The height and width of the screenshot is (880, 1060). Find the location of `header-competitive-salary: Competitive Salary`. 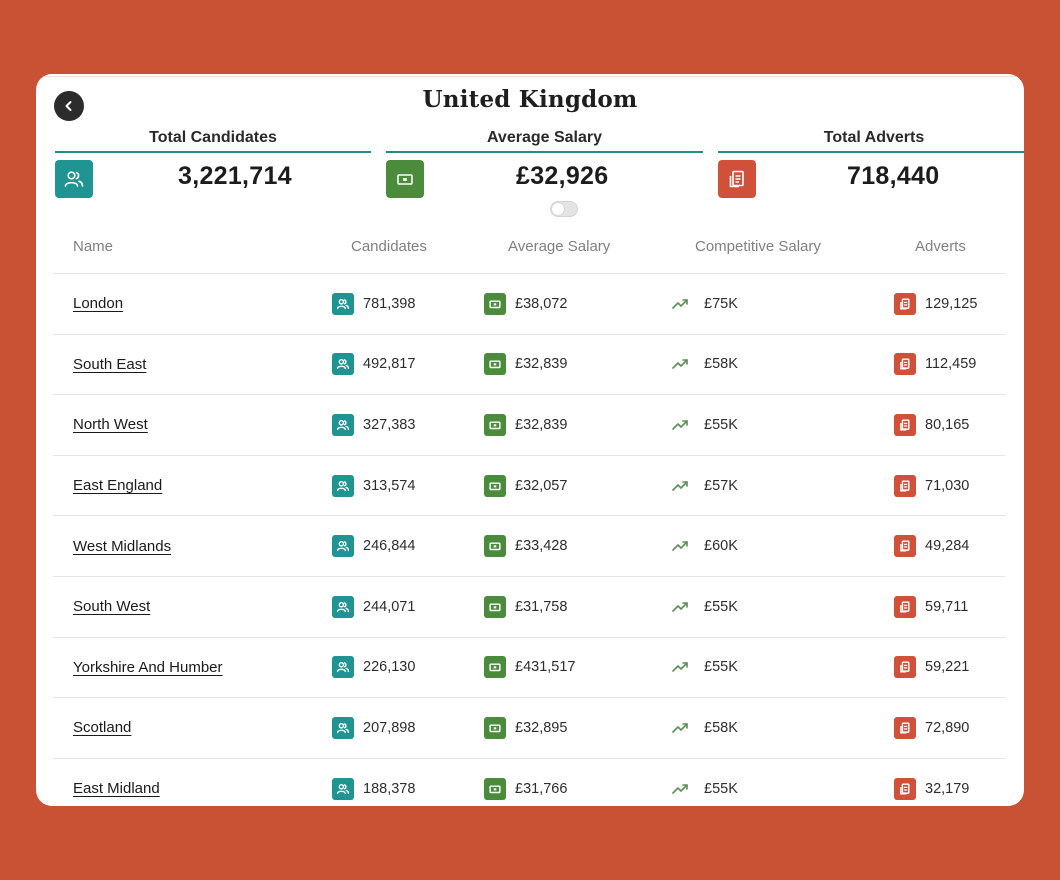

header-competitive-salary: Competitive Salary is located at coordinates (758, 246).